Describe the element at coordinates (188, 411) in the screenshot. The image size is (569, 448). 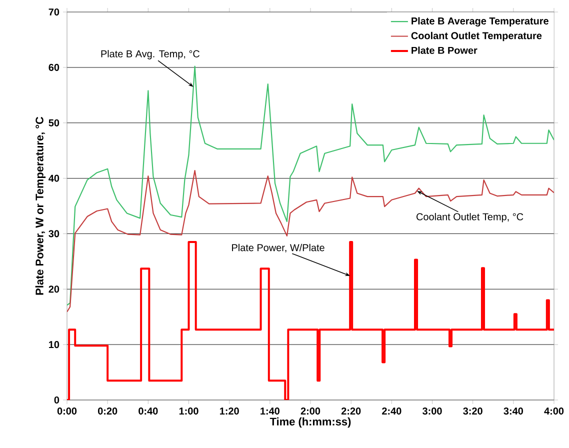
I see `x-tick-label: 1:00` at that location.